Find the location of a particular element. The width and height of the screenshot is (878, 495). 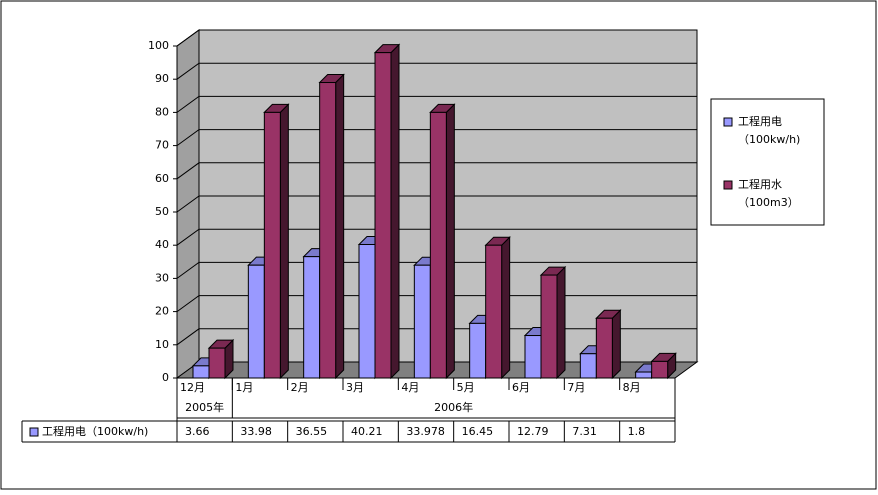

y-tick-label: 70 is located at coordinates (162, 145).